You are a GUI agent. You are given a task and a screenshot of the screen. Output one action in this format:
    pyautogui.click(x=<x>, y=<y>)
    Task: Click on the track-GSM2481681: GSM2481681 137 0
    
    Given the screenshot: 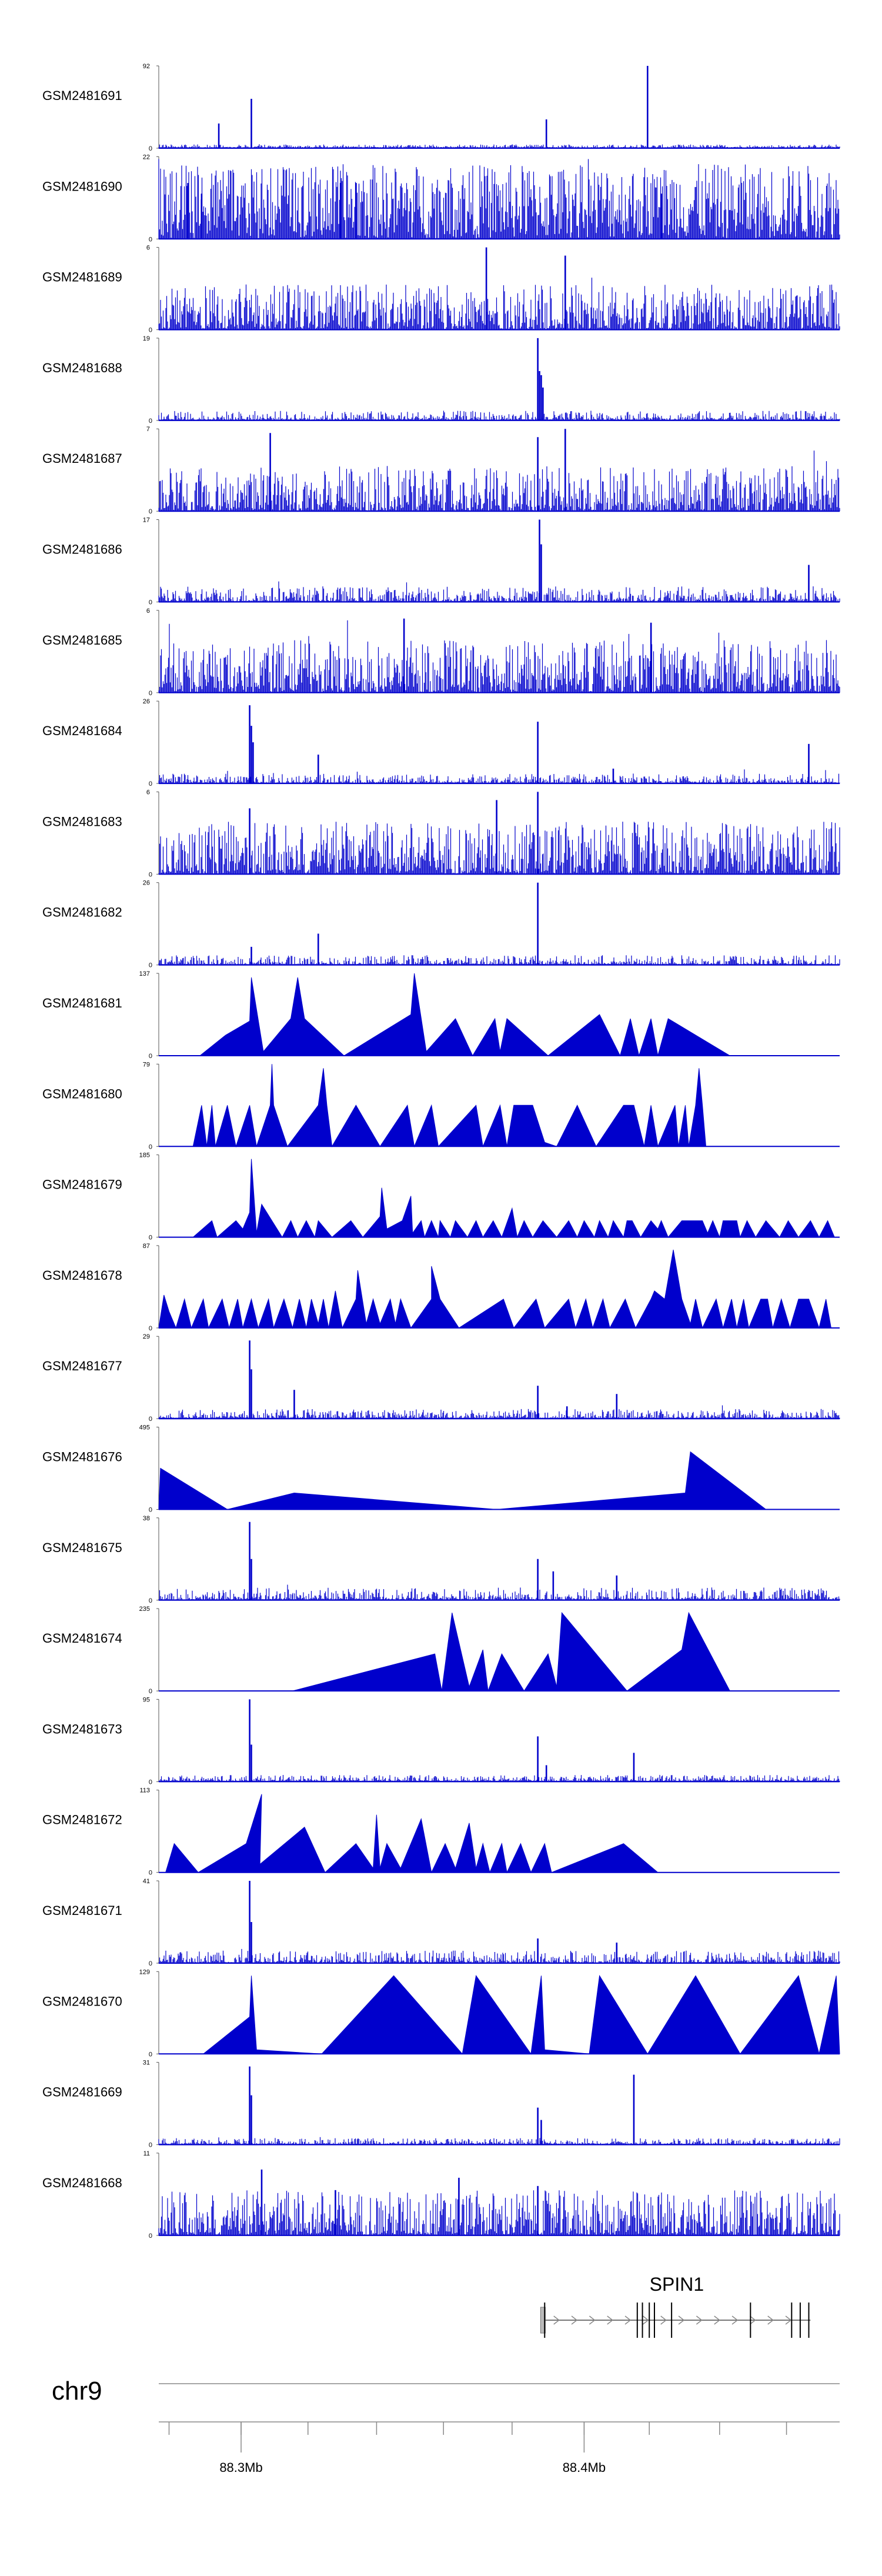 What is the action you would take?
    pyautogui.click(x=441, y=1015)
    